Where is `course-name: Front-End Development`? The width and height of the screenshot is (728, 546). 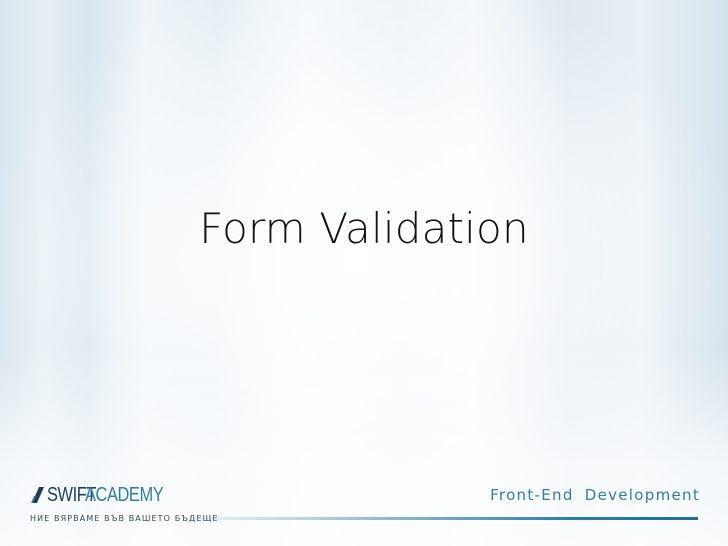
course-name: Front-End Development is located at coordinates (595, 495).